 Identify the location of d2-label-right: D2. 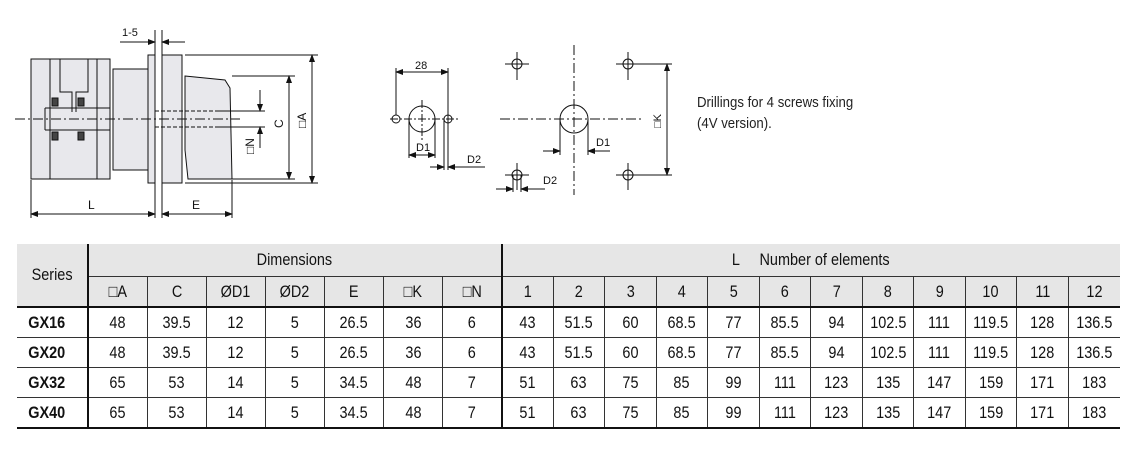
(550, 181).